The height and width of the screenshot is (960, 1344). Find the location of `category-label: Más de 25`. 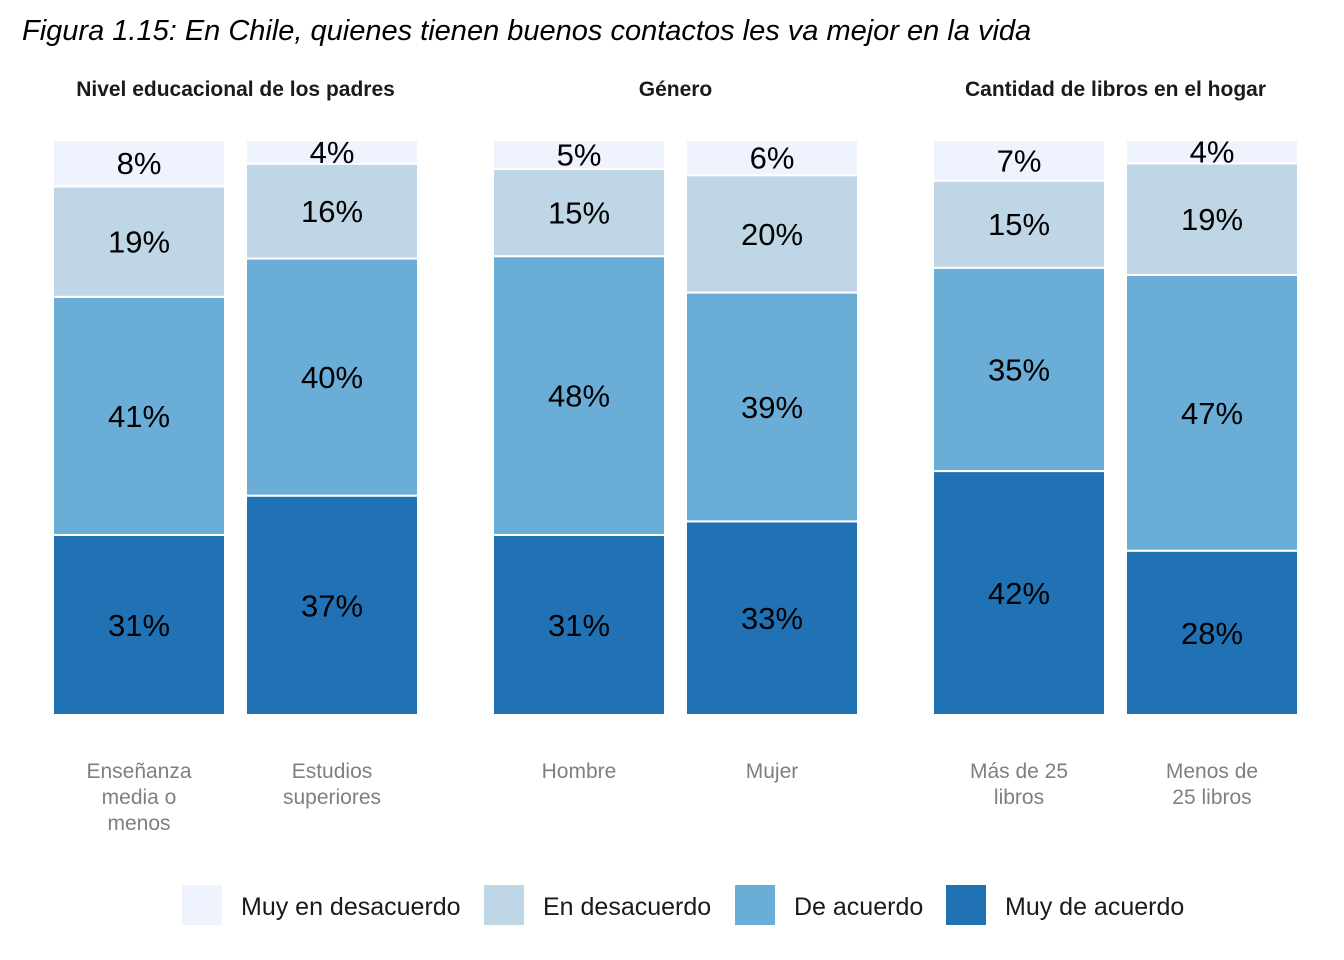

category-label: Más de 25 is located at coordinates (1019, 771).